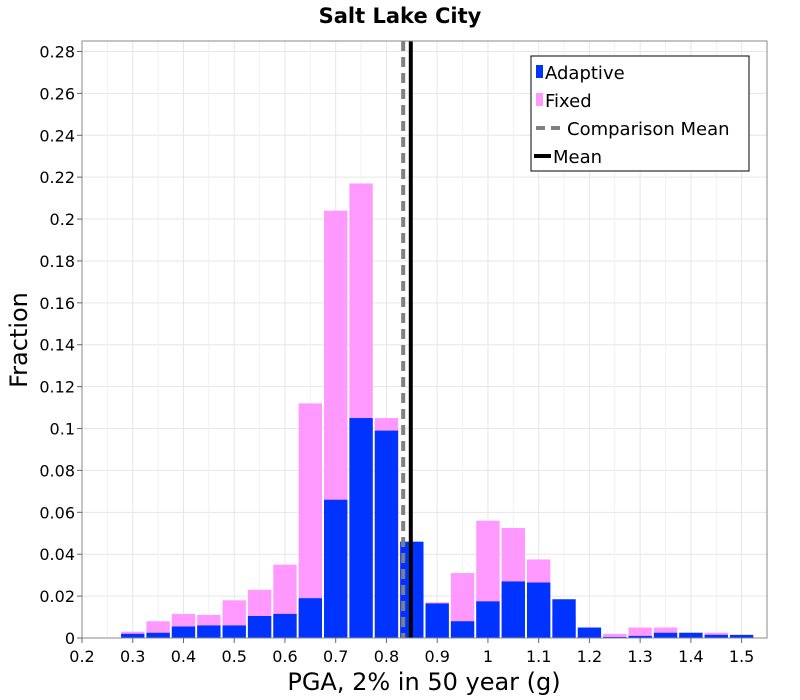 This screenshot has height=700, width=800. I want to click on y-tick-label: 0, so click(70, 638).